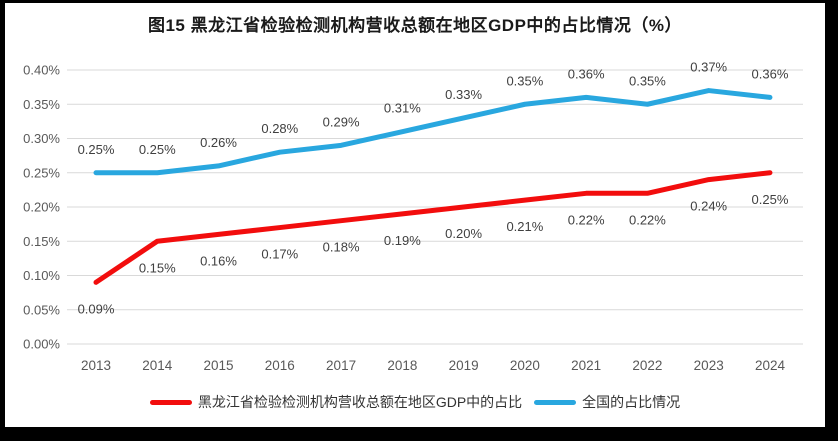  Describe the element at coordinates (402, 108) in the screenshot. I see `data-label: 0.31%` at that location.